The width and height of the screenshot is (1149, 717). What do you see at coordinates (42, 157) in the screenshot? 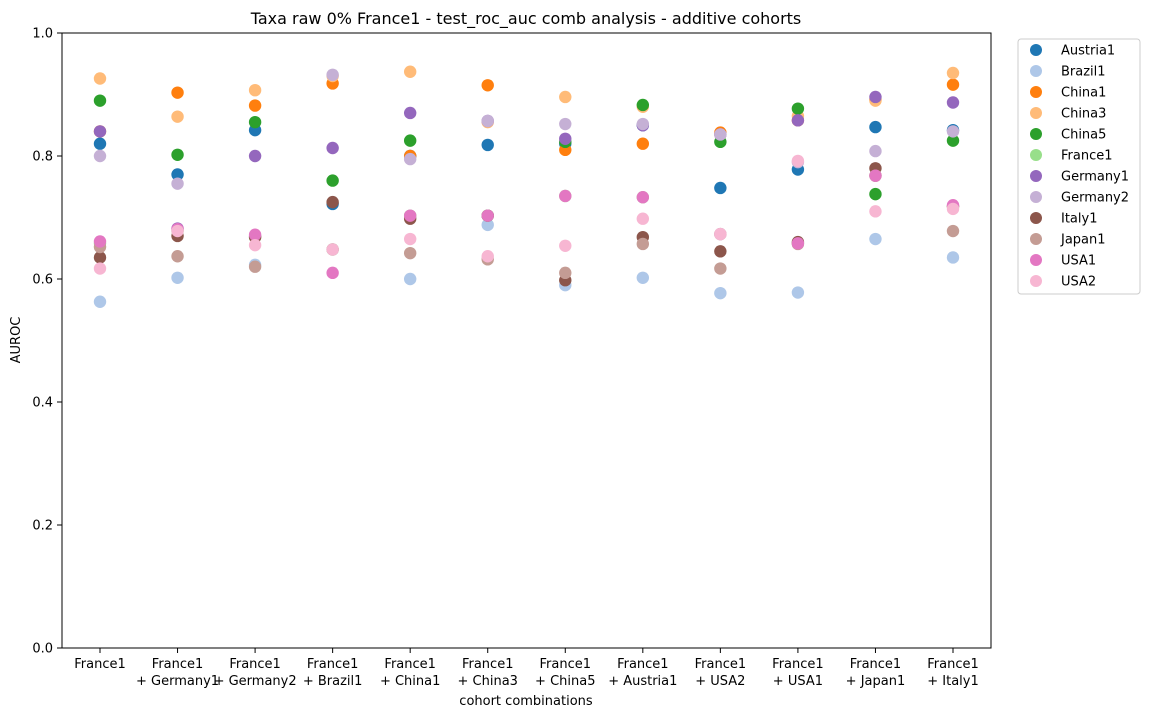
I see `y-tick-label: 0.8` at bounding box center [42, 157].